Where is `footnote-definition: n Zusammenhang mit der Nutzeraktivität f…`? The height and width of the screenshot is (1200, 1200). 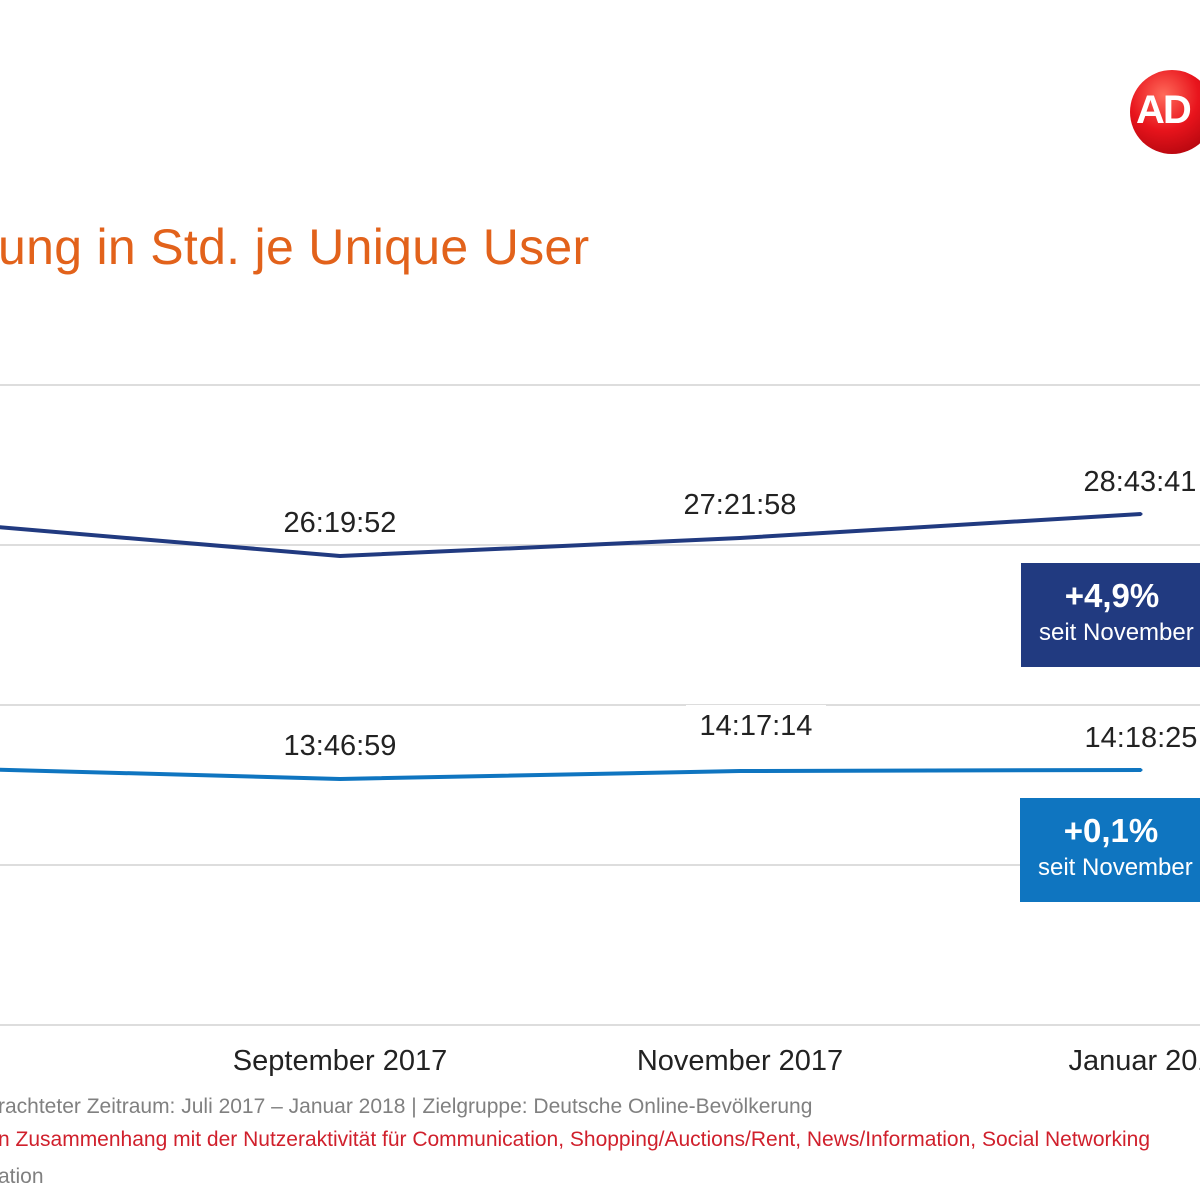
footnote-definition: n Zusammenhang mit der Nutzeraktivität f… is located at coordinates (575, 1139).